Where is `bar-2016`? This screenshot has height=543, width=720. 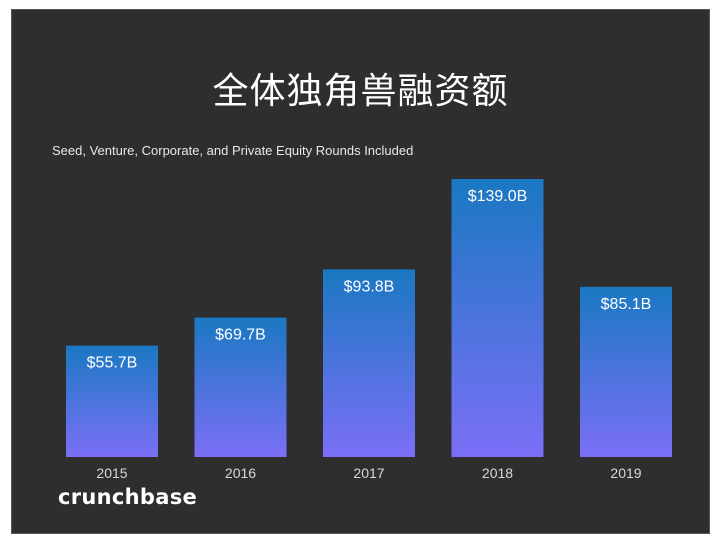
bar-2016 is located at coordinates (240, 387).